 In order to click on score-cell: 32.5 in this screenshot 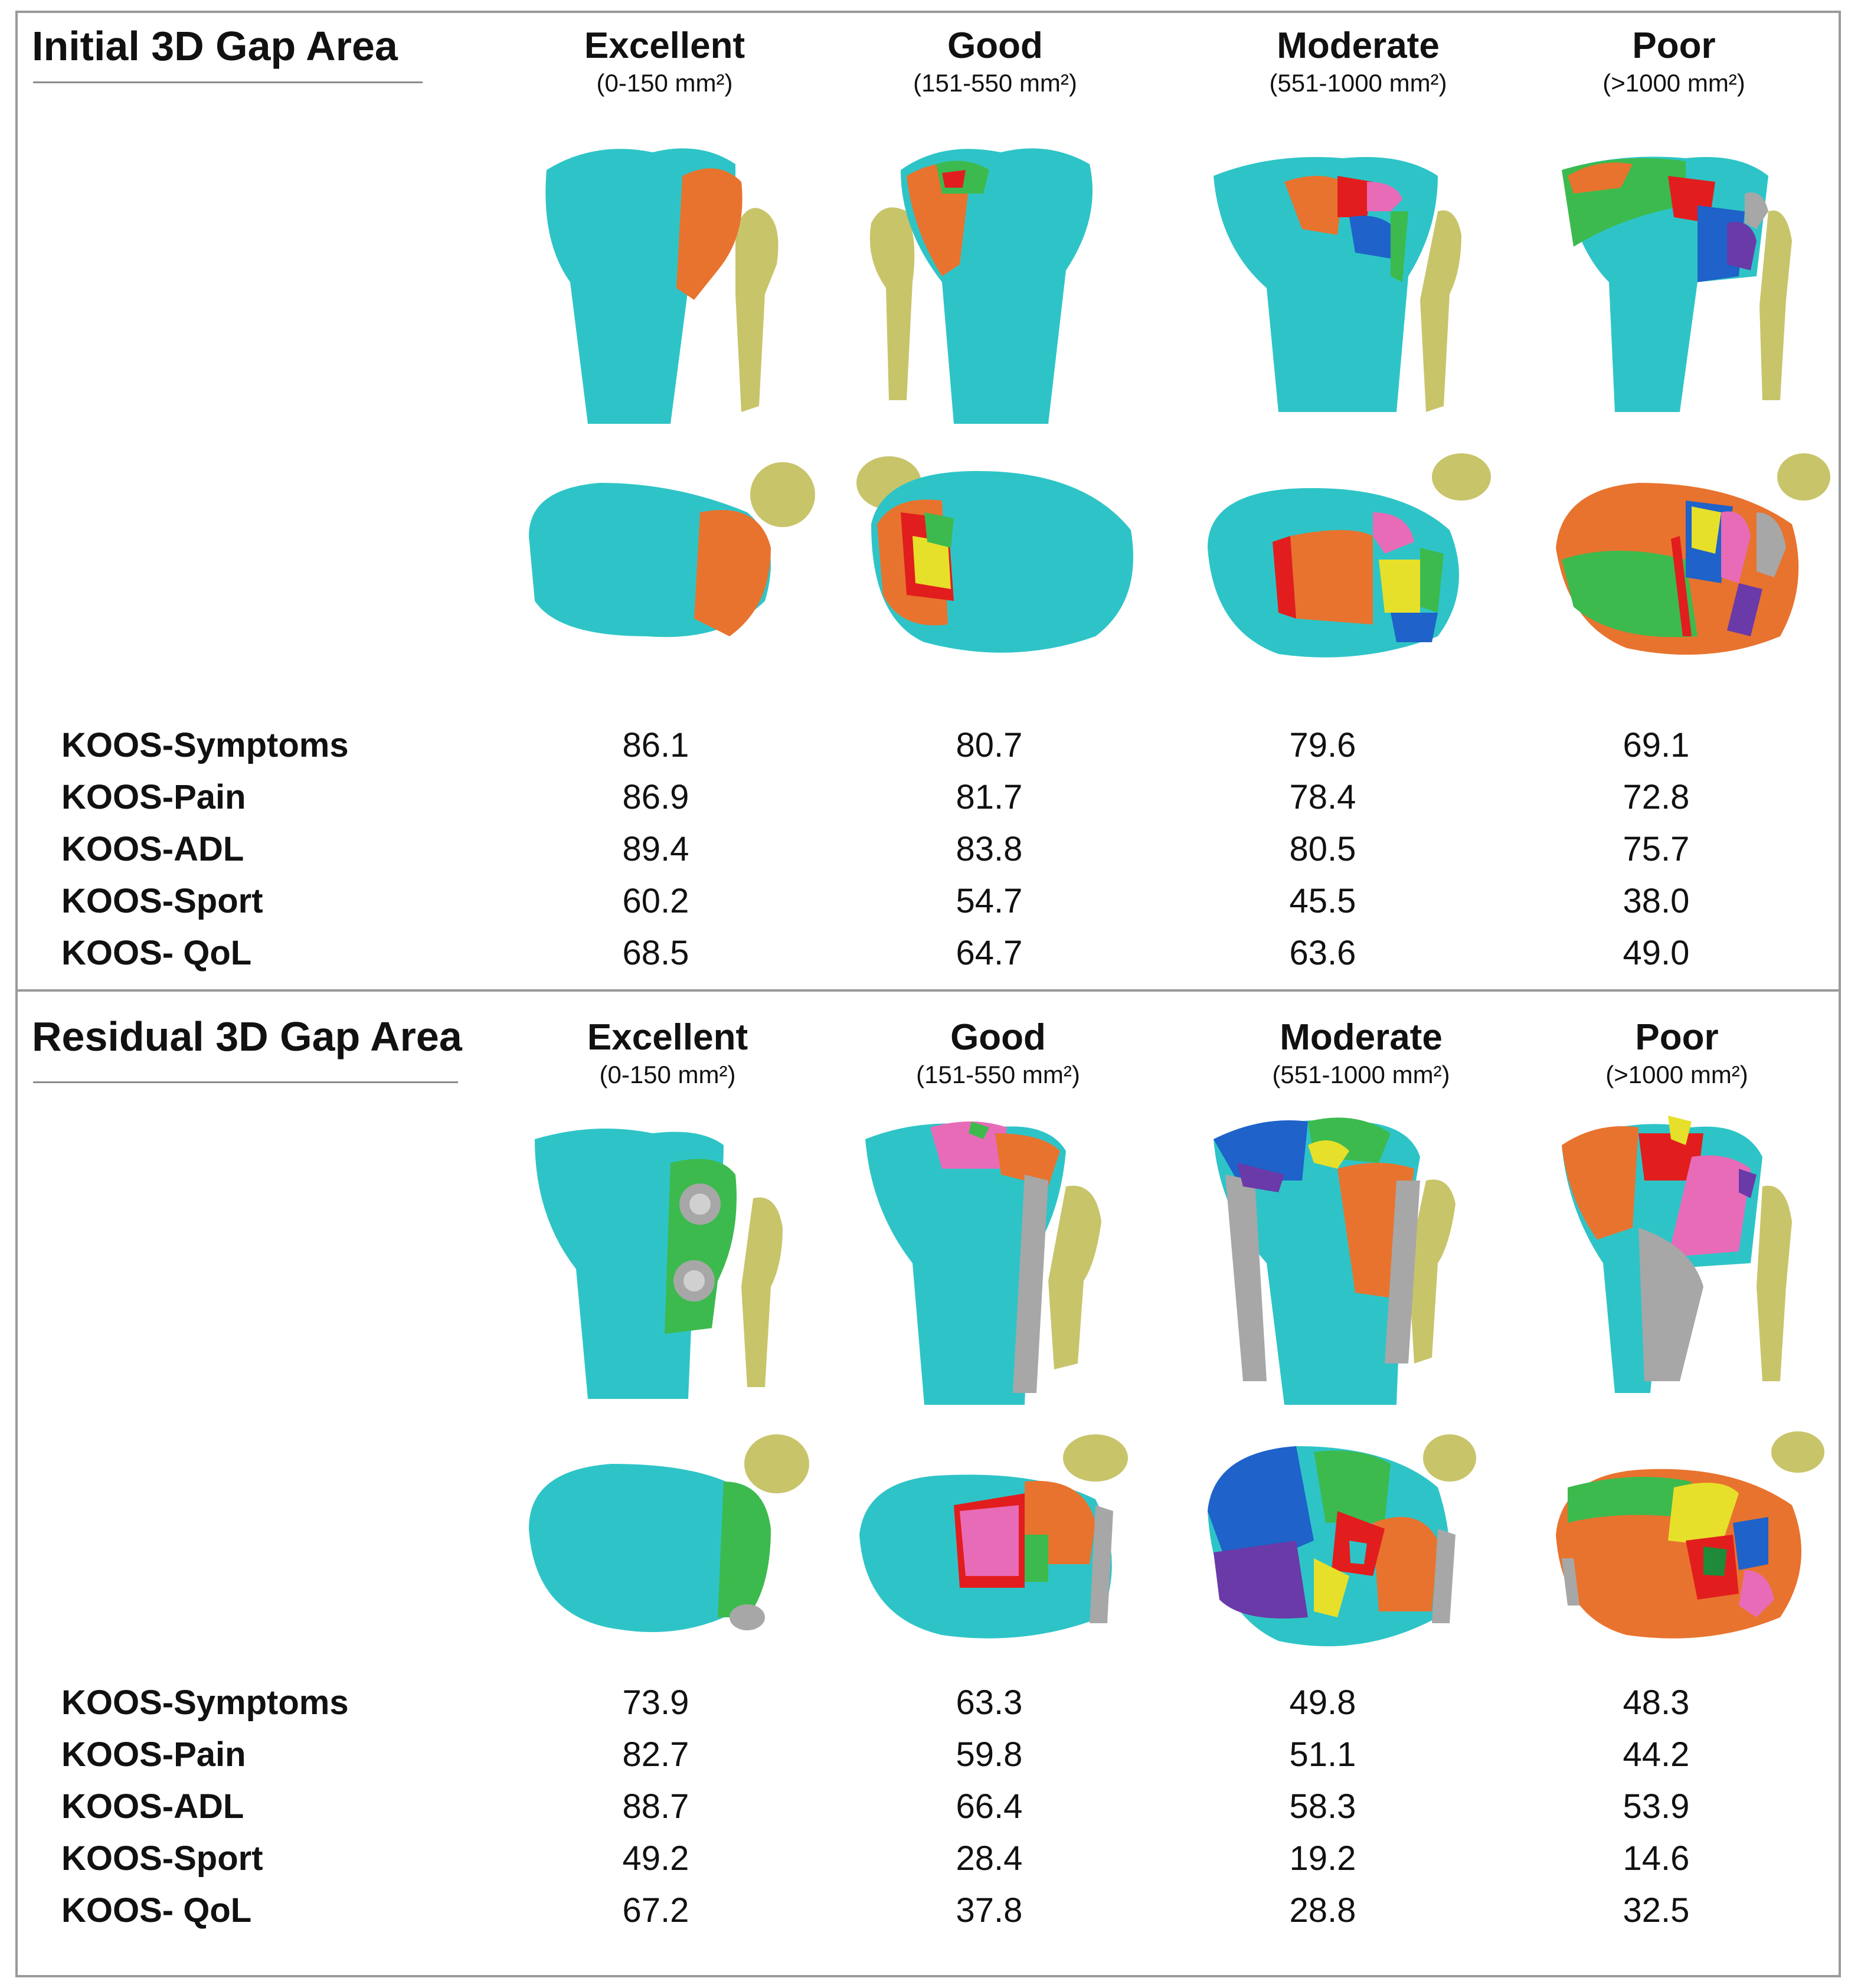, I will do `click(1656, 1910)`.